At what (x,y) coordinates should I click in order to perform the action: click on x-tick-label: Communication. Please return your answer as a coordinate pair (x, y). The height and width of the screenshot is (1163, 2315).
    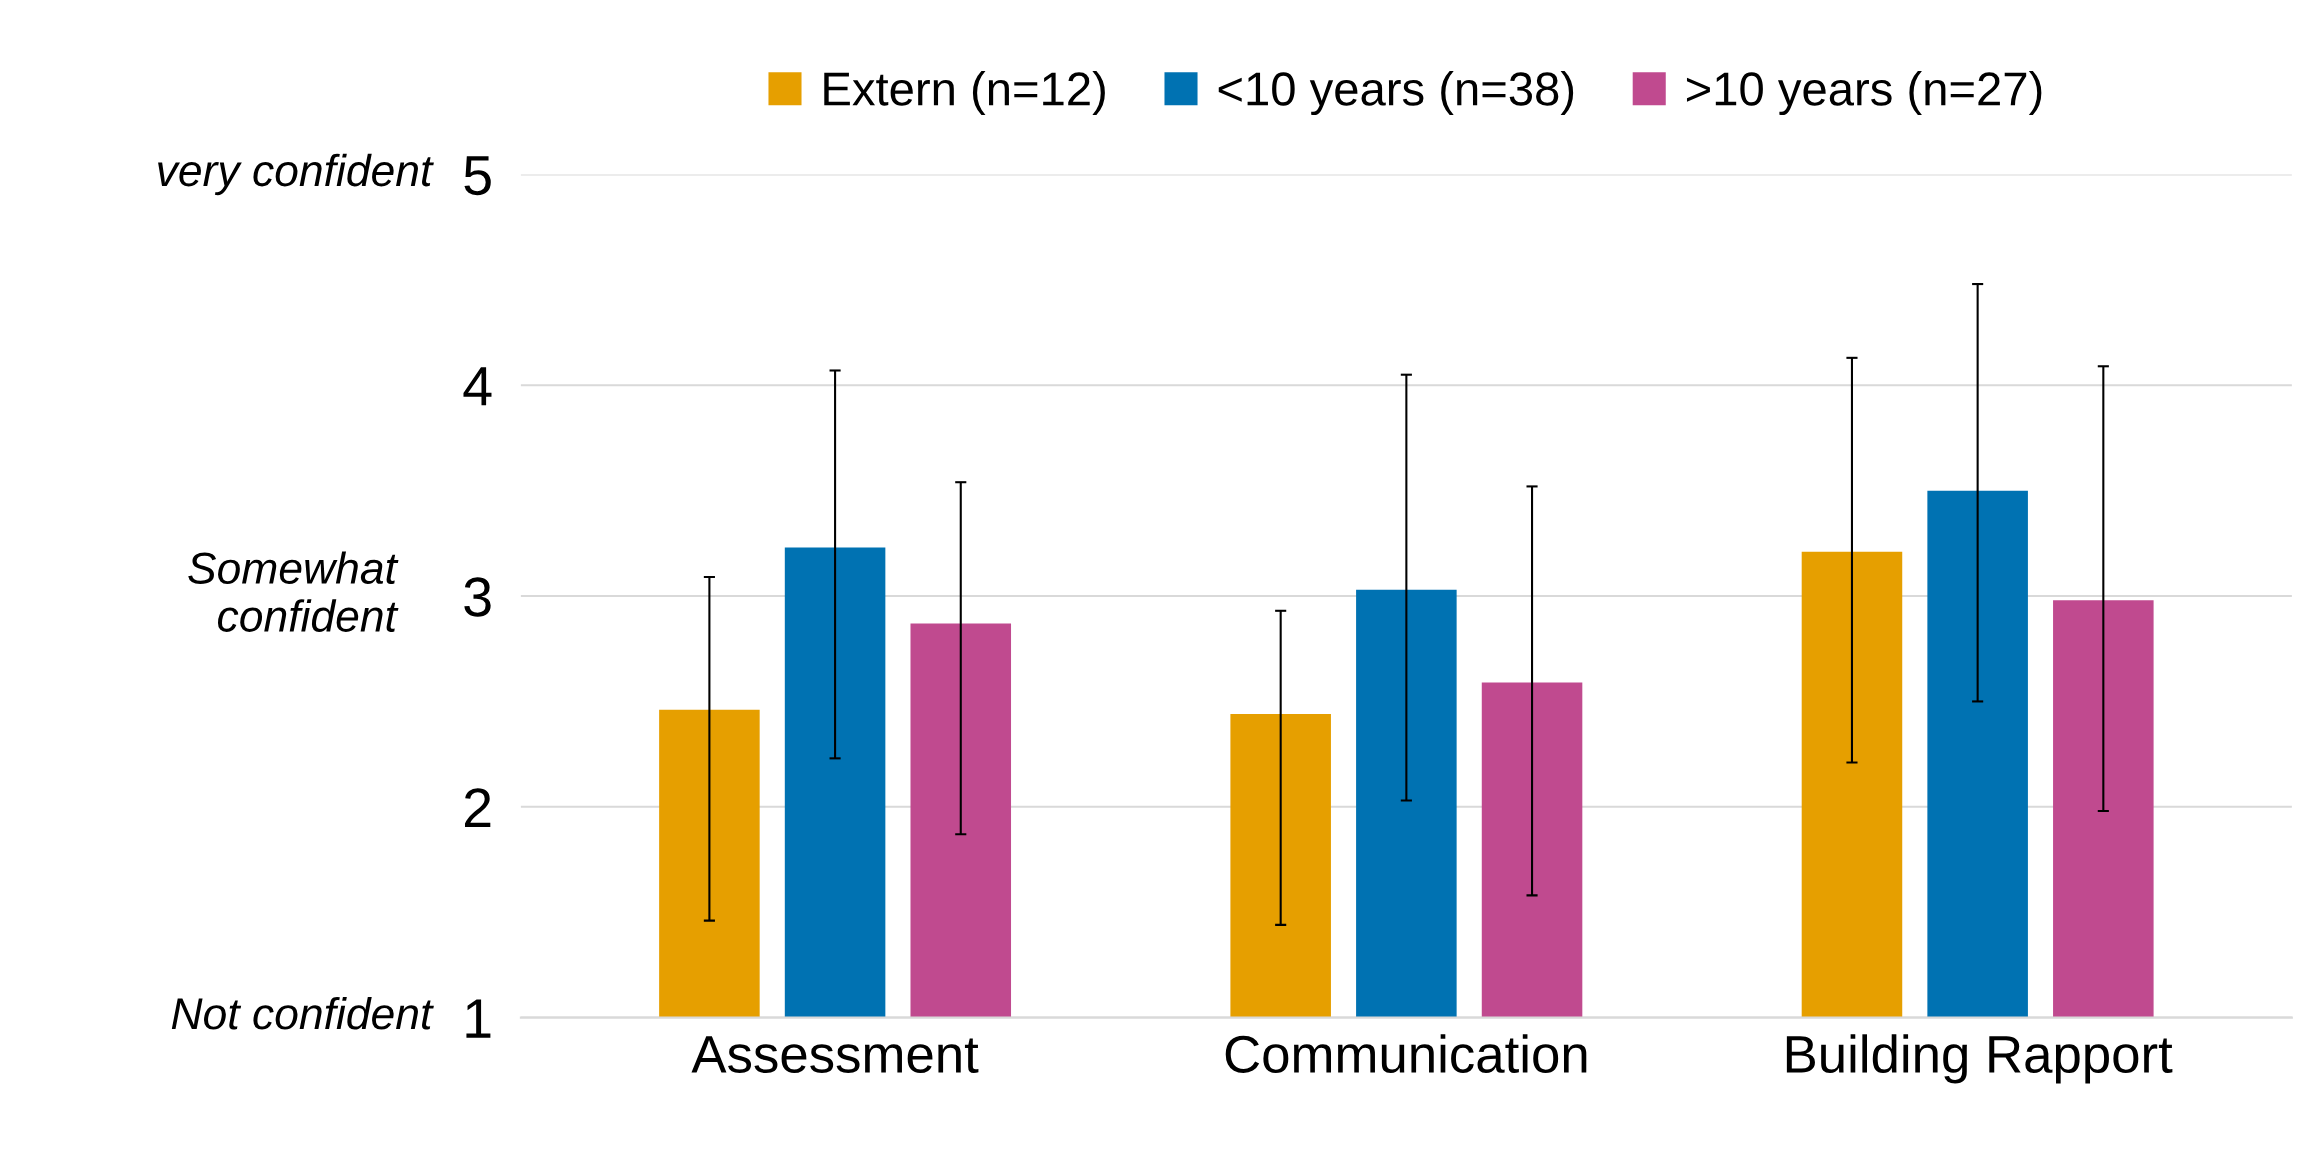
    Looking at the image, I should click on (1406, 1054).